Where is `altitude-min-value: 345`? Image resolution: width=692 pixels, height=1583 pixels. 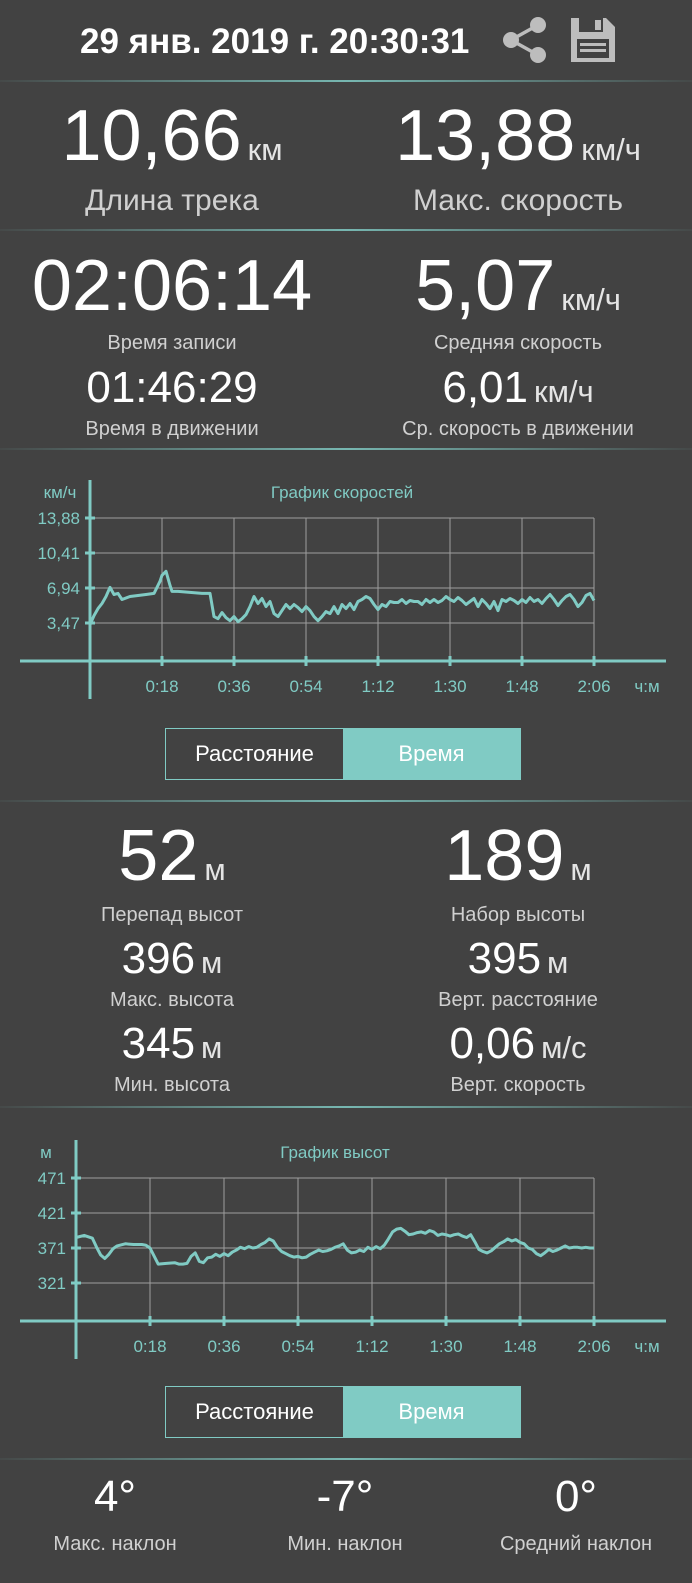 altitude-min-value: 345 is located at coordinates (158, 1043).